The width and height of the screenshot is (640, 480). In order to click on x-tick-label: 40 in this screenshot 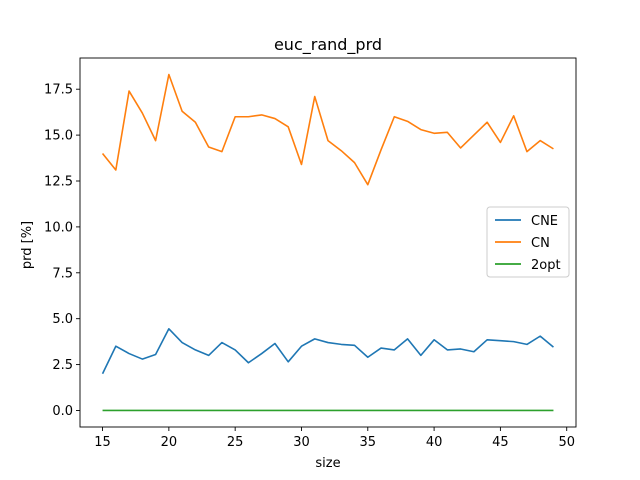, I will do `click(434, 442)`.